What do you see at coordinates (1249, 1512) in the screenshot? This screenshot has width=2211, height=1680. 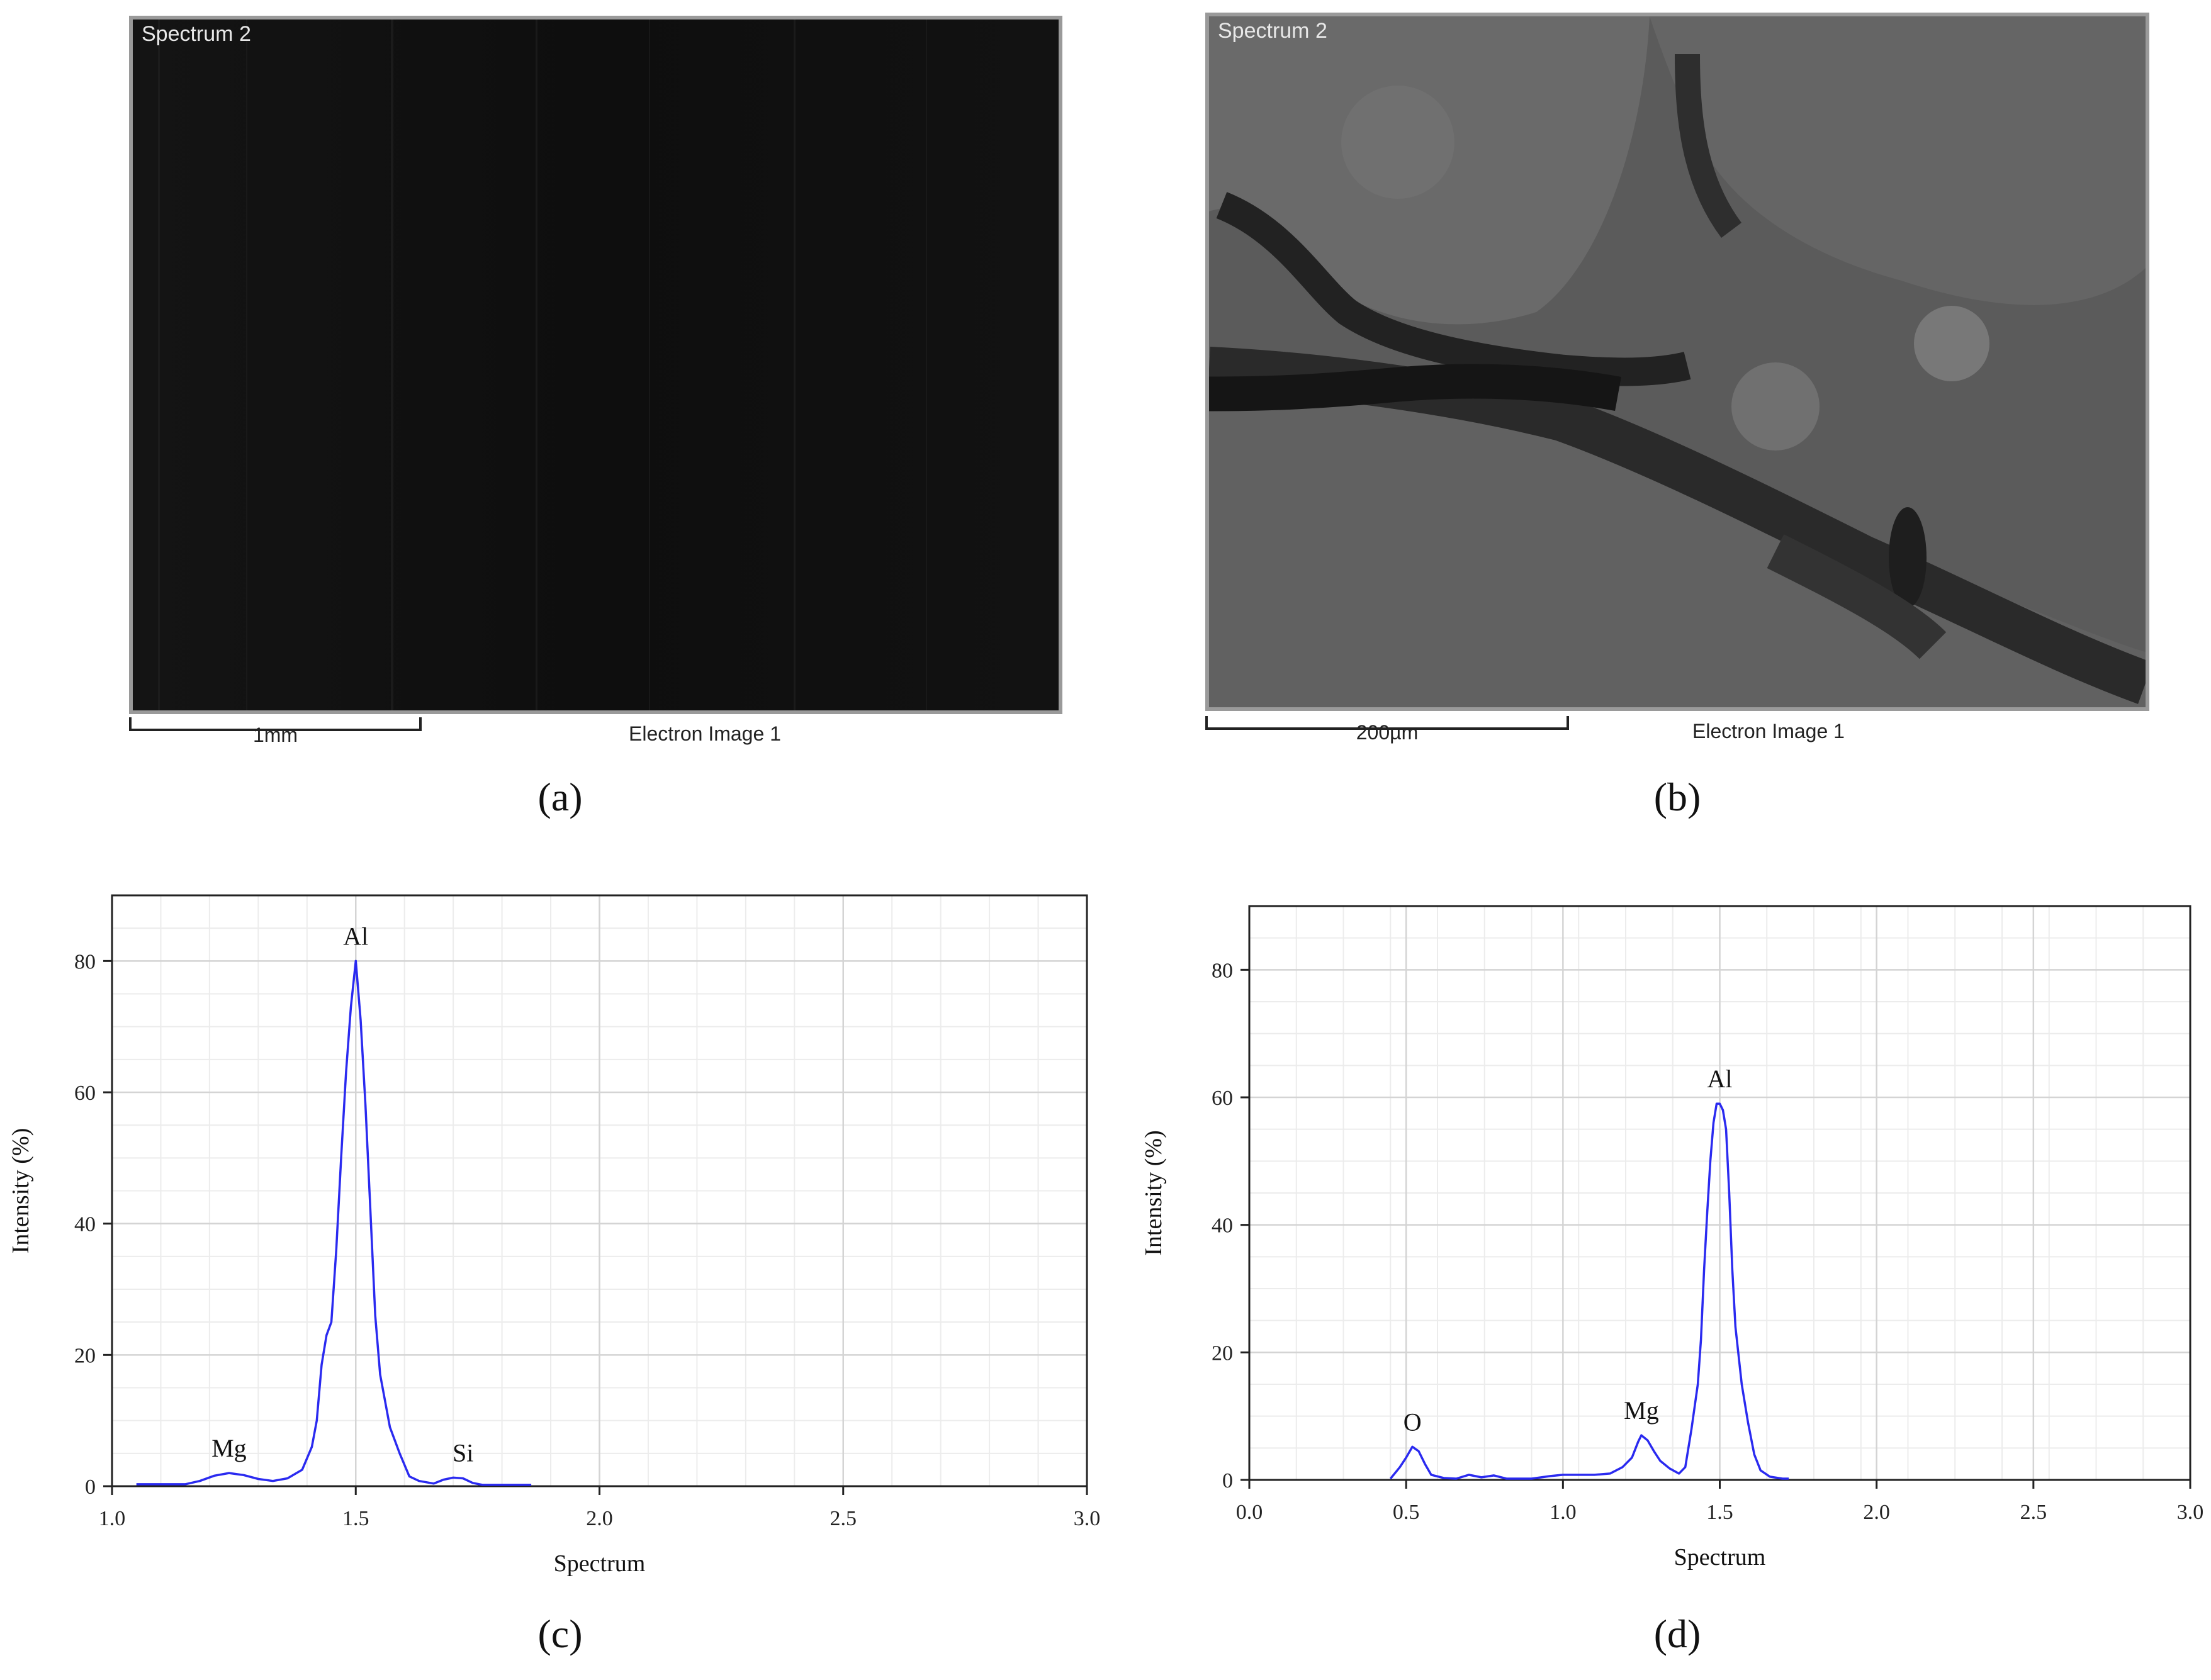 I see `x-tick-label: 0.0` at bounding box center [1249, 1512].